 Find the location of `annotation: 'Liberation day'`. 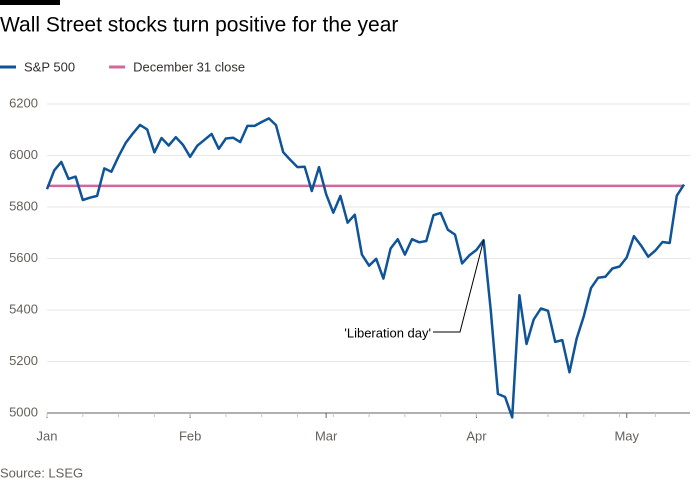

annotation: 'Liberation day' is located at coordinates (387, 332).